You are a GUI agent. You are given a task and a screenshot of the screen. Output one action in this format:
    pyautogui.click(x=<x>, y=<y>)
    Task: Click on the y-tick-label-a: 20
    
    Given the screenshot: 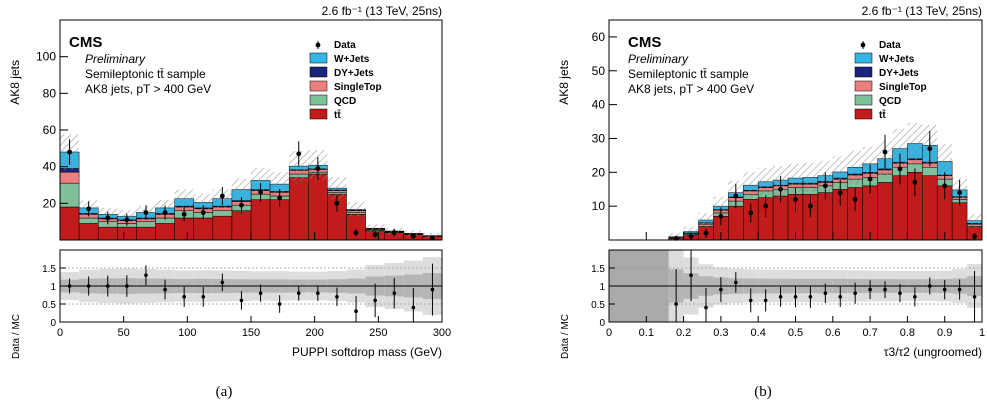 What is the action you would take?
    pyautogui.click(x=50, y=203)
    